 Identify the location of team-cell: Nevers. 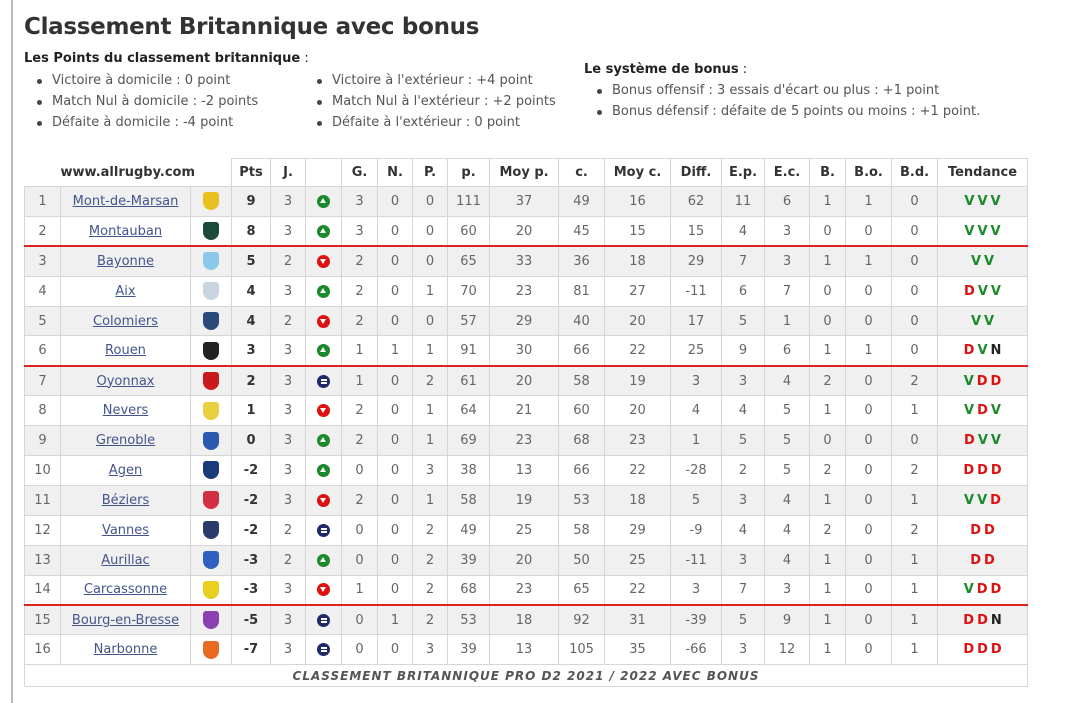
(125, 411).